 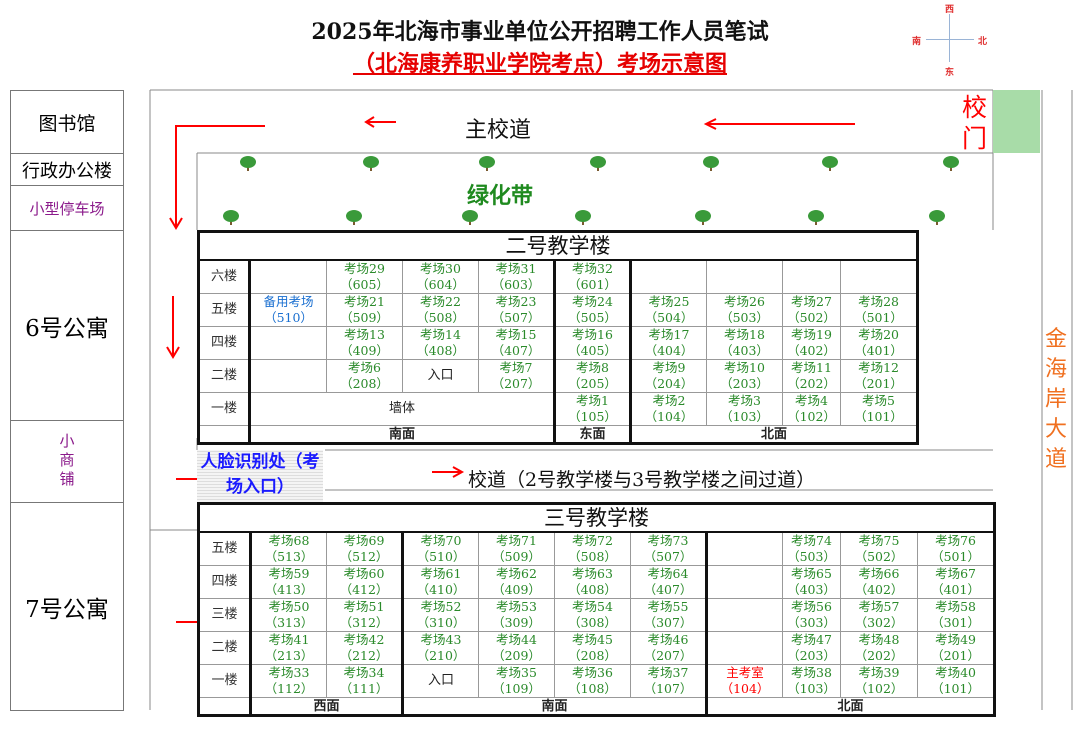 I want to click on exam-room: 考场42 （212）, so click(x=364, y=648).